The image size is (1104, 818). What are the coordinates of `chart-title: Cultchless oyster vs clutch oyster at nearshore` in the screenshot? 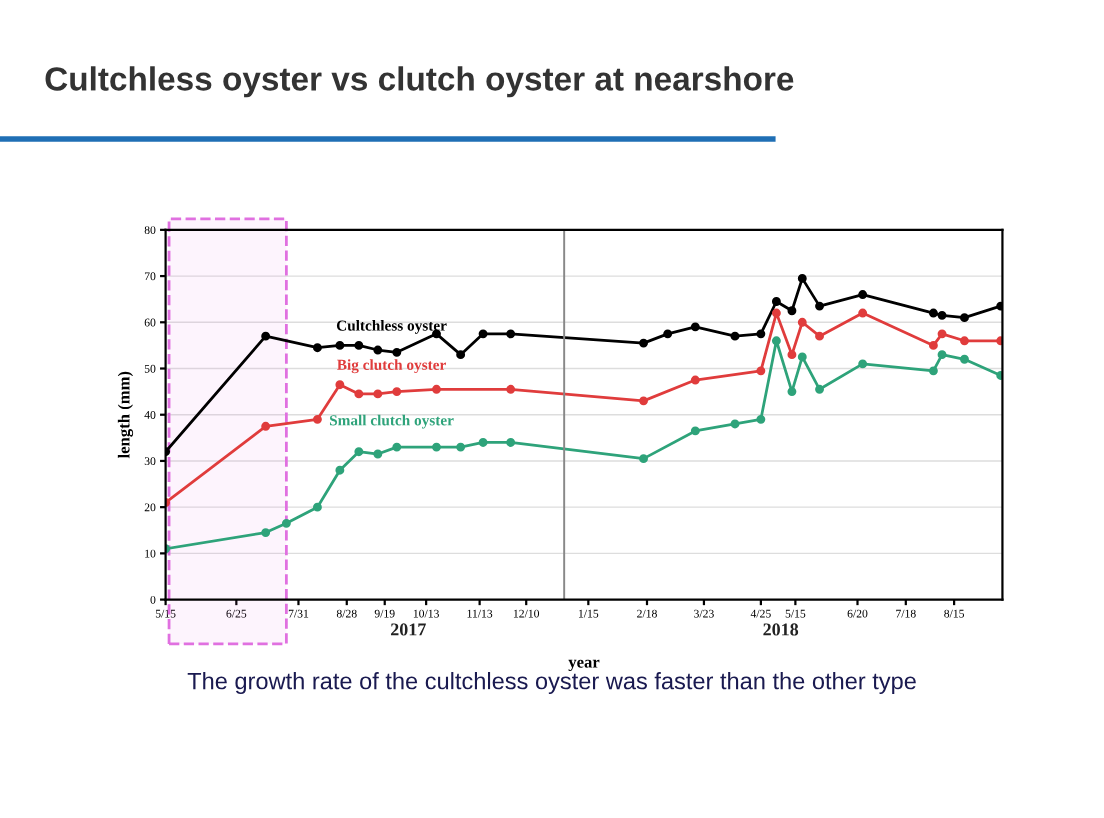 It's located at (419, 82).